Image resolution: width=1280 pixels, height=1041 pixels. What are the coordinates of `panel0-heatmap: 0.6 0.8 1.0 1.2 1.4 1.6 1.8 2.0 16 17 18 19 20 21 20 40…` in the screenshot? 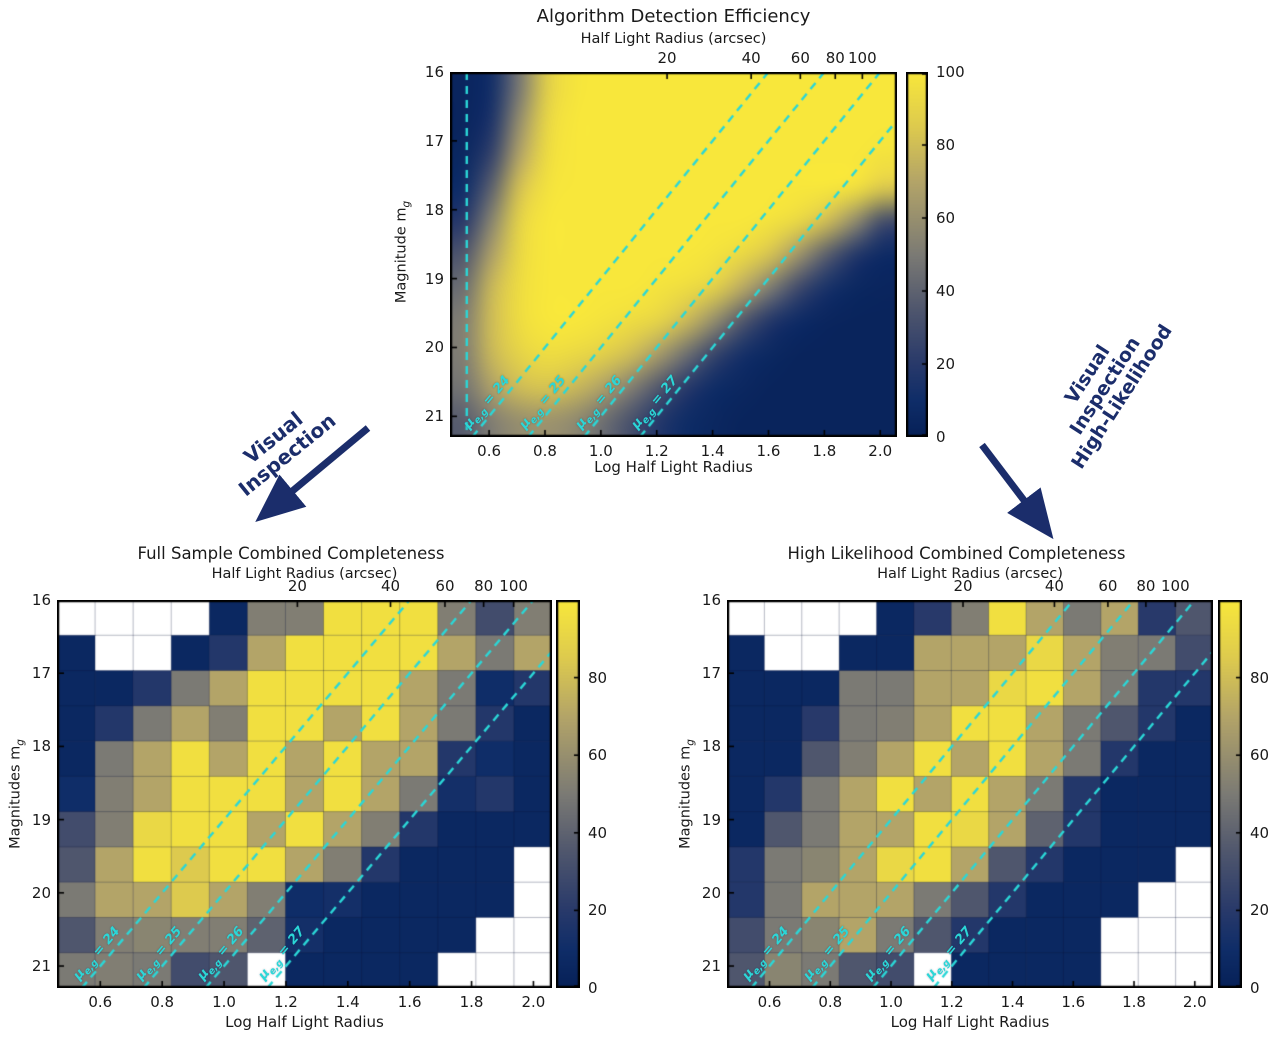 It's located at (661, 254).